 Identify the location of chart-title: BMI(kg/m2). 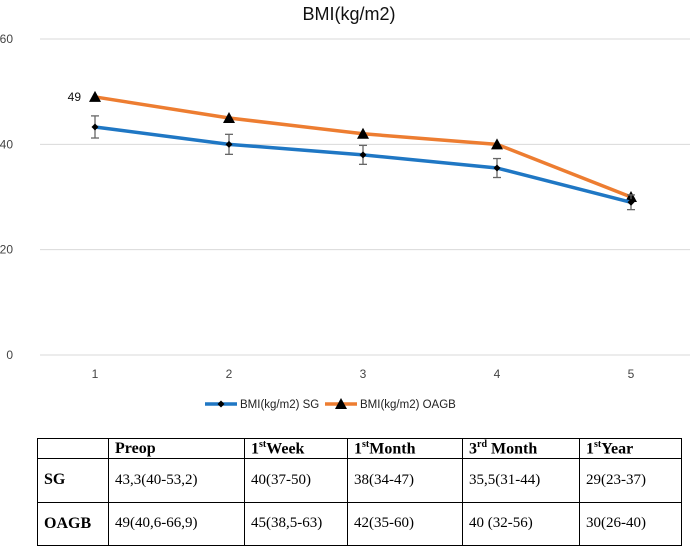
(348, 14).